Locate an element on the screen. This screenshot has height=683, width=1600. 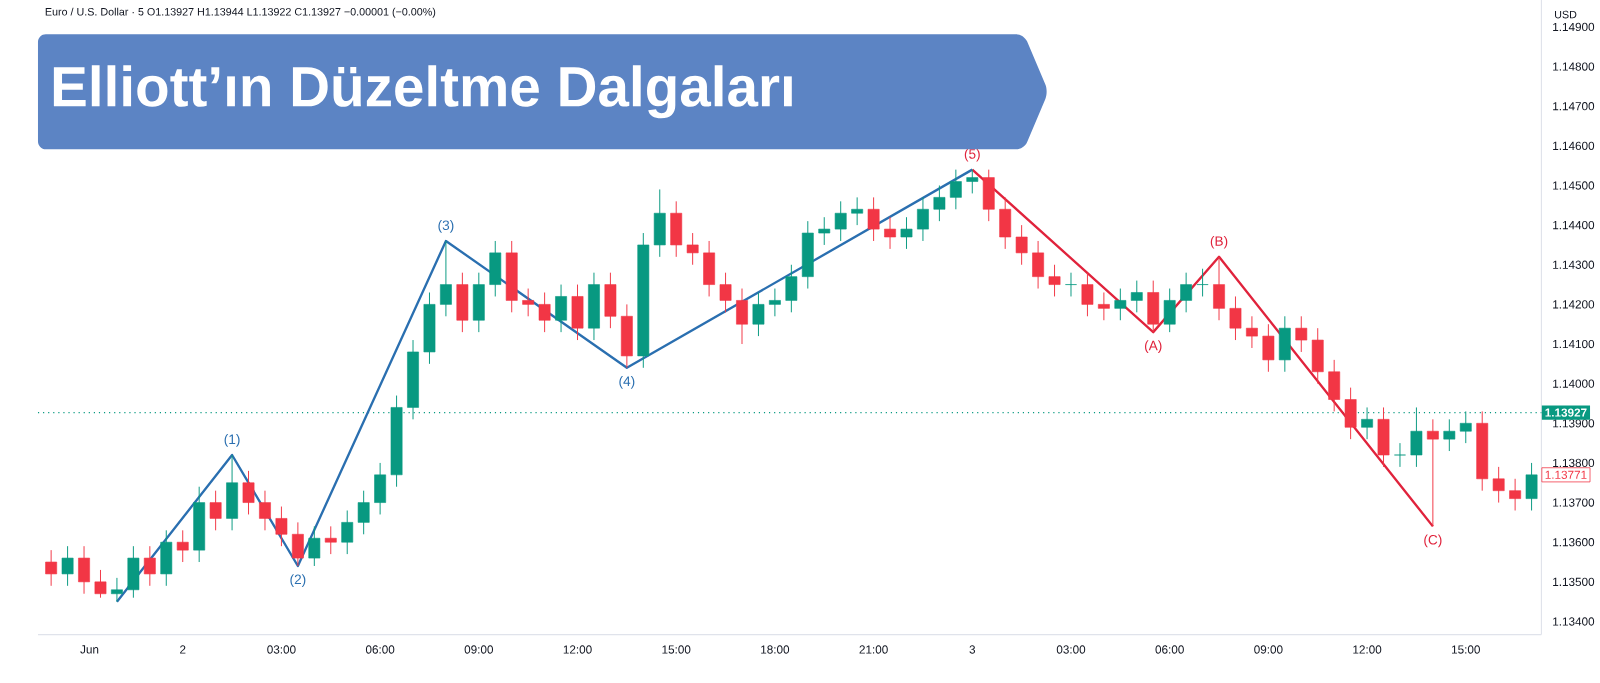
y-tick-label: 1.14000 is located at coordinates (1574, 383).